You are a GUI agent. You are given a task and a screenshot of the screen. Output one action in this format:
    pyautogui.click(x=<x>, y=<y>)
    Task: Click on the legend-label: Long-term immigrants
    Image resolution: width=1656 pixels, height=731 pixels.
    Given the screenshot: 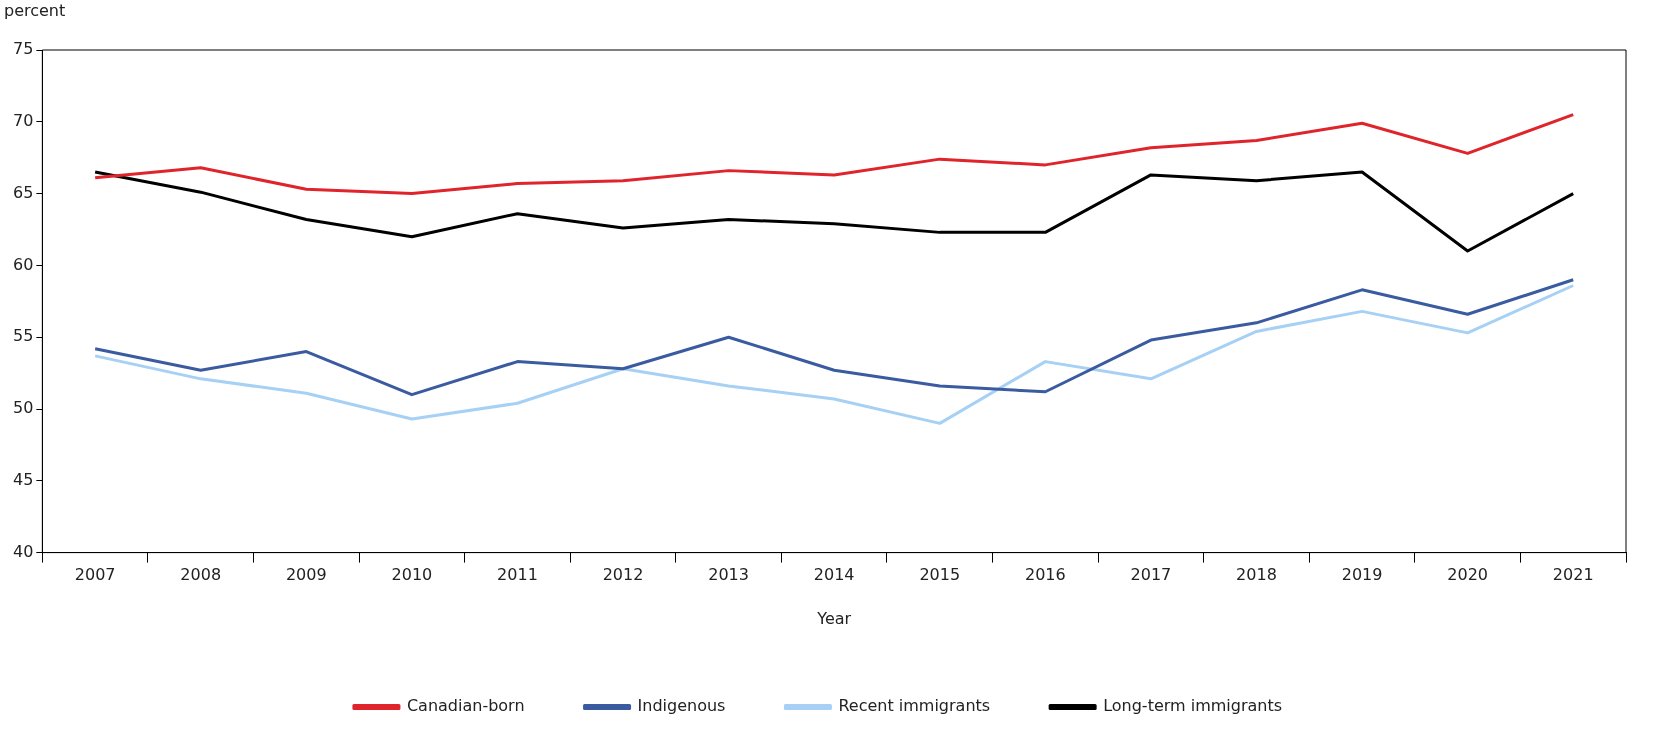 What is the action you would take?
    pyautogui.click(x=1193, y=706)
    